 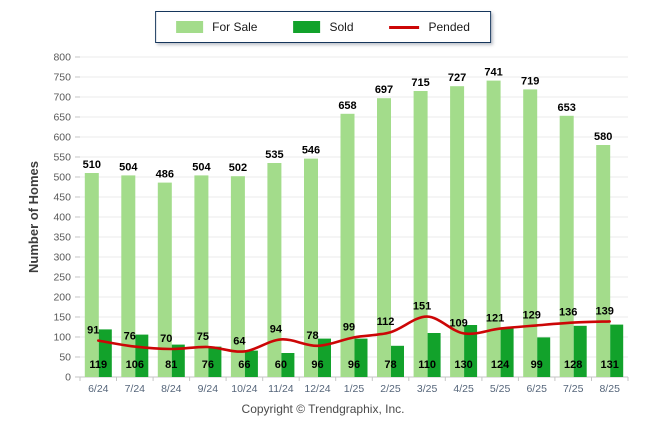 I want to click on x-tick-label: 6/24, so click(x=98, y=389).